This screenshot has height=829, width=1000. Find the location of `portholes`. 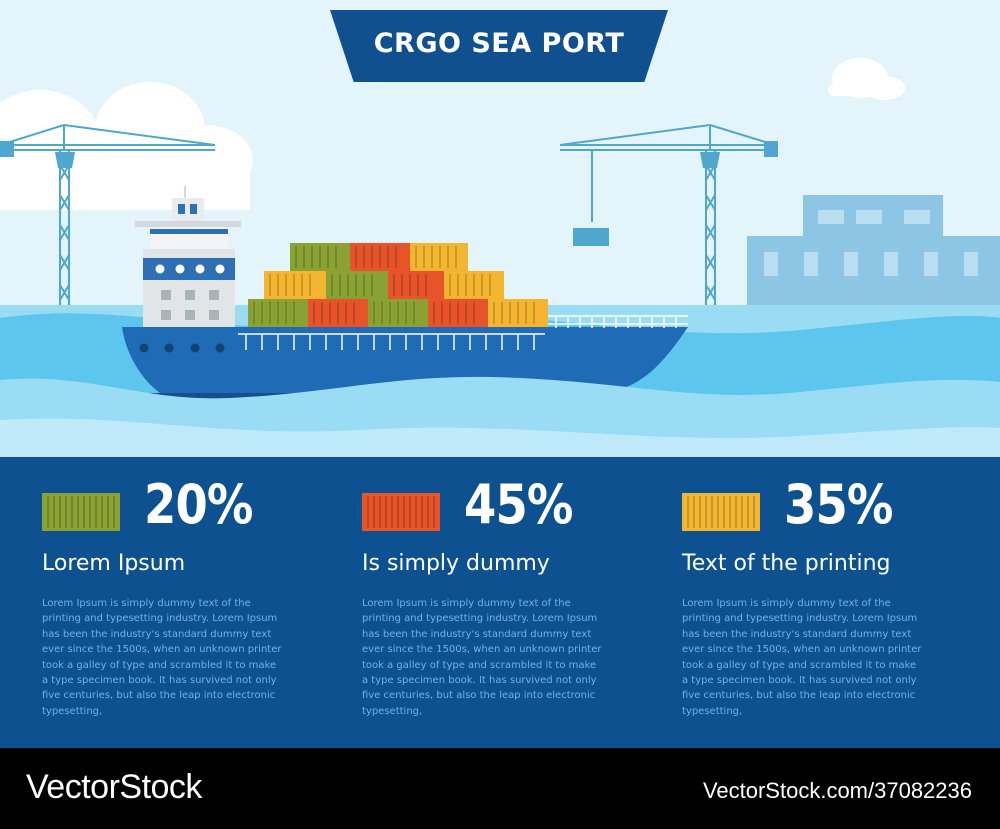

portholes is located at coordinates (182, 348).